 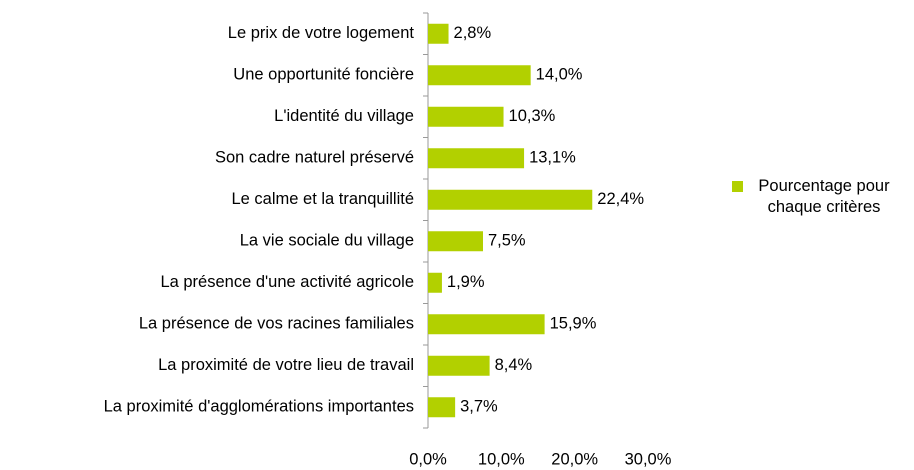 What do you see at coordinates (574, 459) in the screenshot?
I see `x-tick-label: 20,0%` at bounding box center [574, 459].